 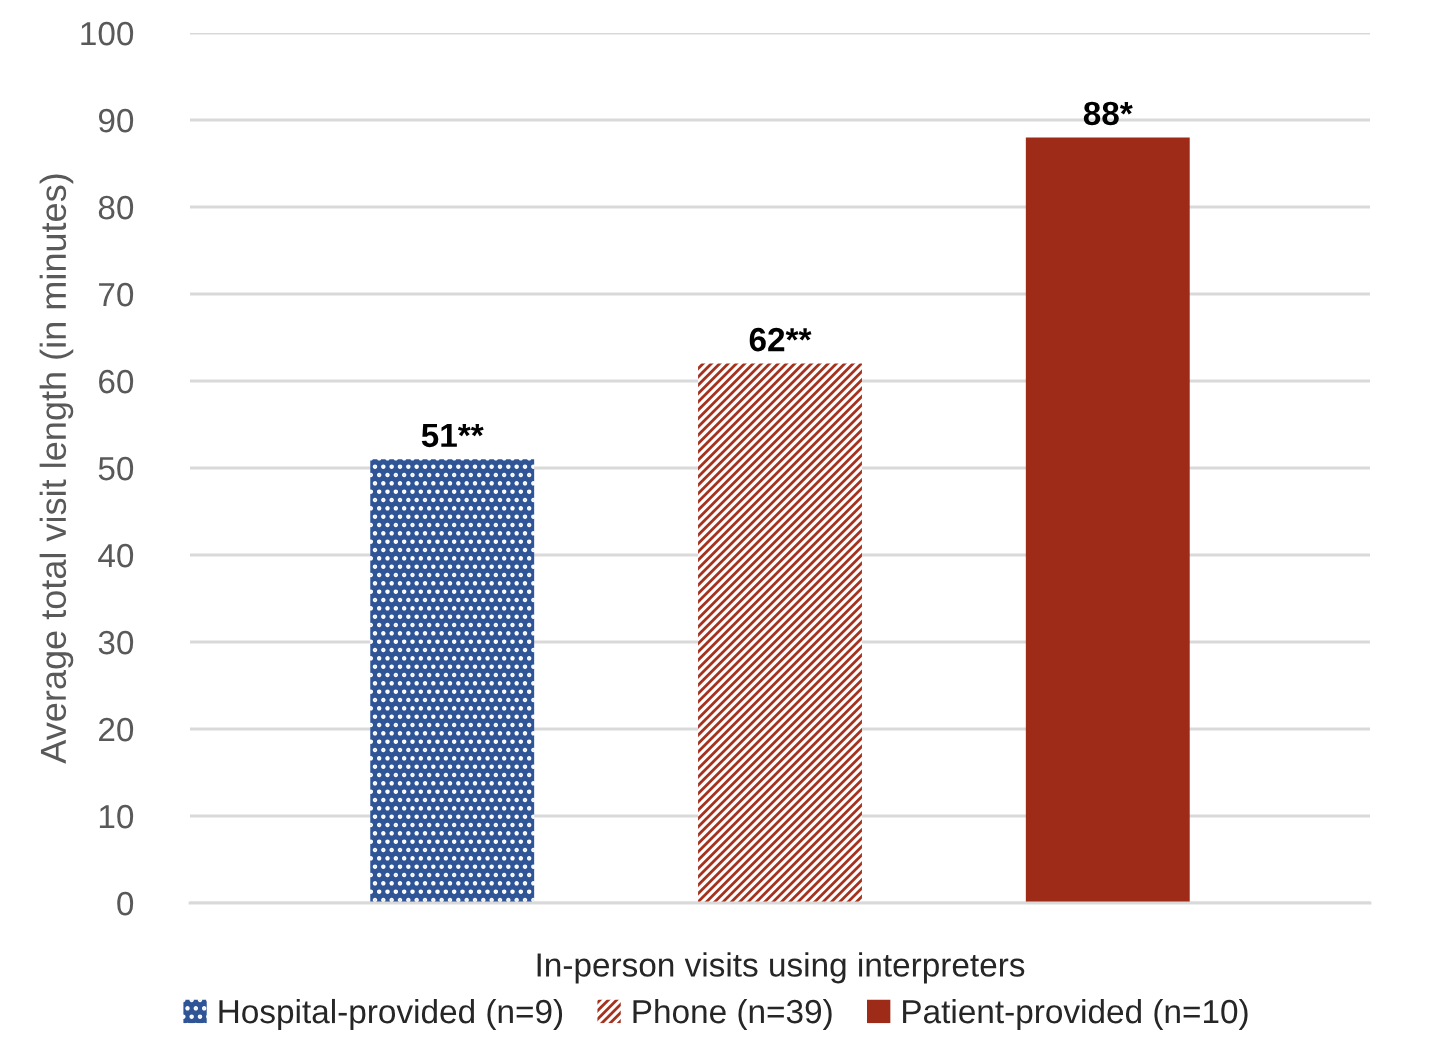 I want to click on y-tick-label: 60, so click(x=116, y=381).